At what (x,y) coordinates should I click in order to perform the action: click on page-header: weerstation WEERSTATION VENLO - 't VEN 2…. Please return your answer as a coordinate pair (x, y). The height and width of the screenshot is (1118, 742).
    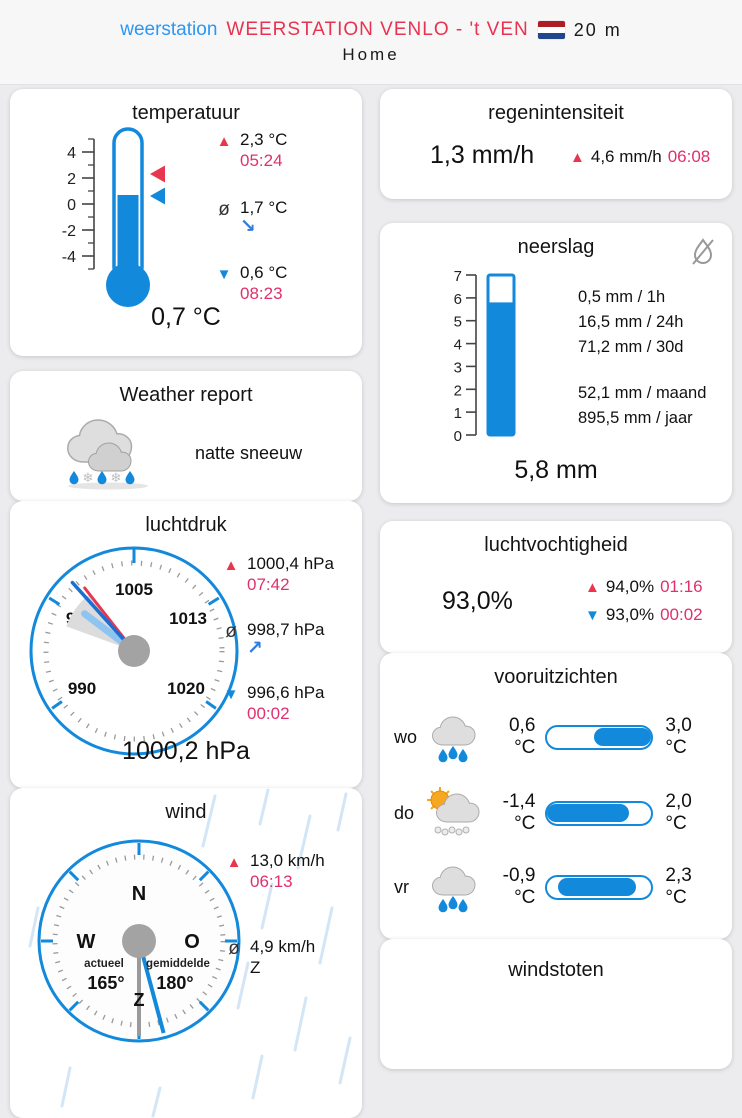
    Looking at the image, I should click on (371, 42).